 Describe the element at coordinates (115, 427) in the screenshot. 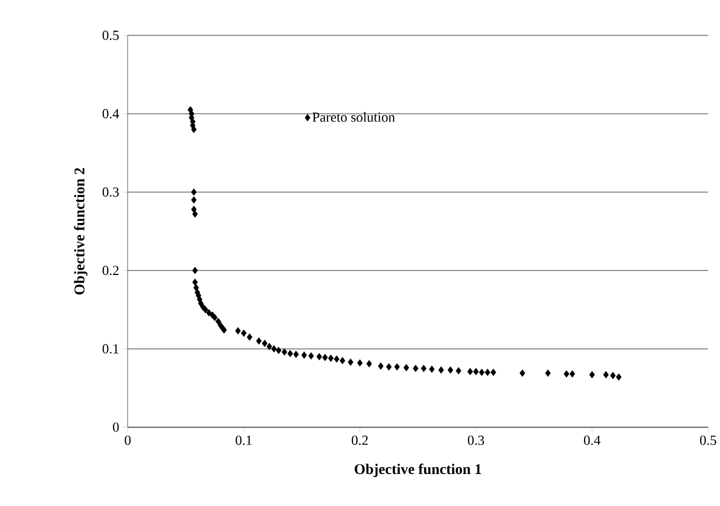

I see `y-tick-label: 0` at that location.